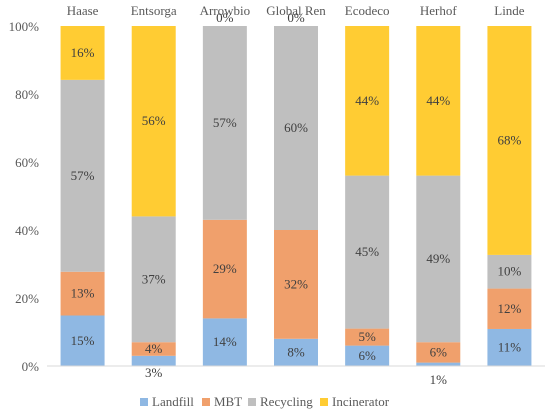 This screenshot has width=550, height=418. Describe the element at coordinates (173, 401) in the screenshot. I see `legend-label: Landfill` at that location.